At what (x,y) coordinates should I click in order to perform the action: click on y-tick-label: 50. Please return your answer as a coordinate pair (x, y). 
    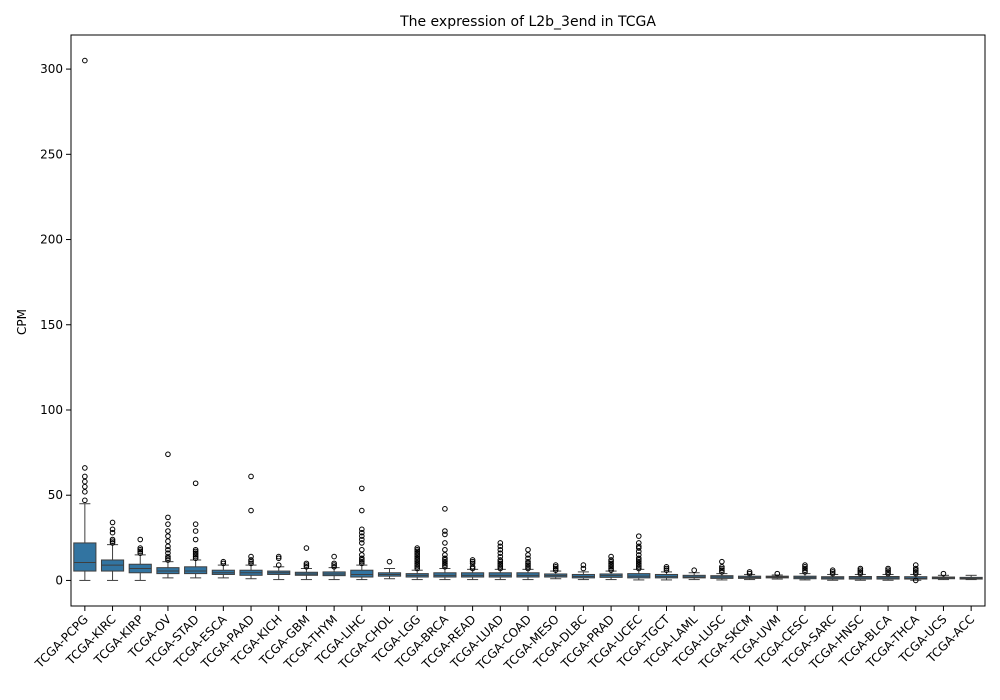
    Looking at the image, I should click on (55, 495).